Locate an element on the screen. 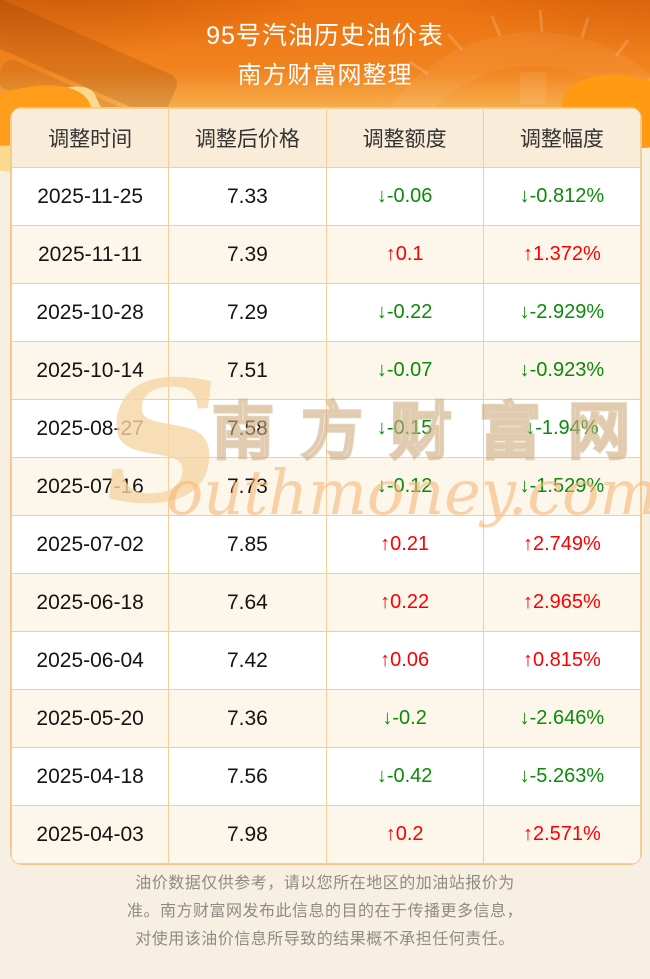  cell-price: 7.56 is located at coordinates (247, 776).